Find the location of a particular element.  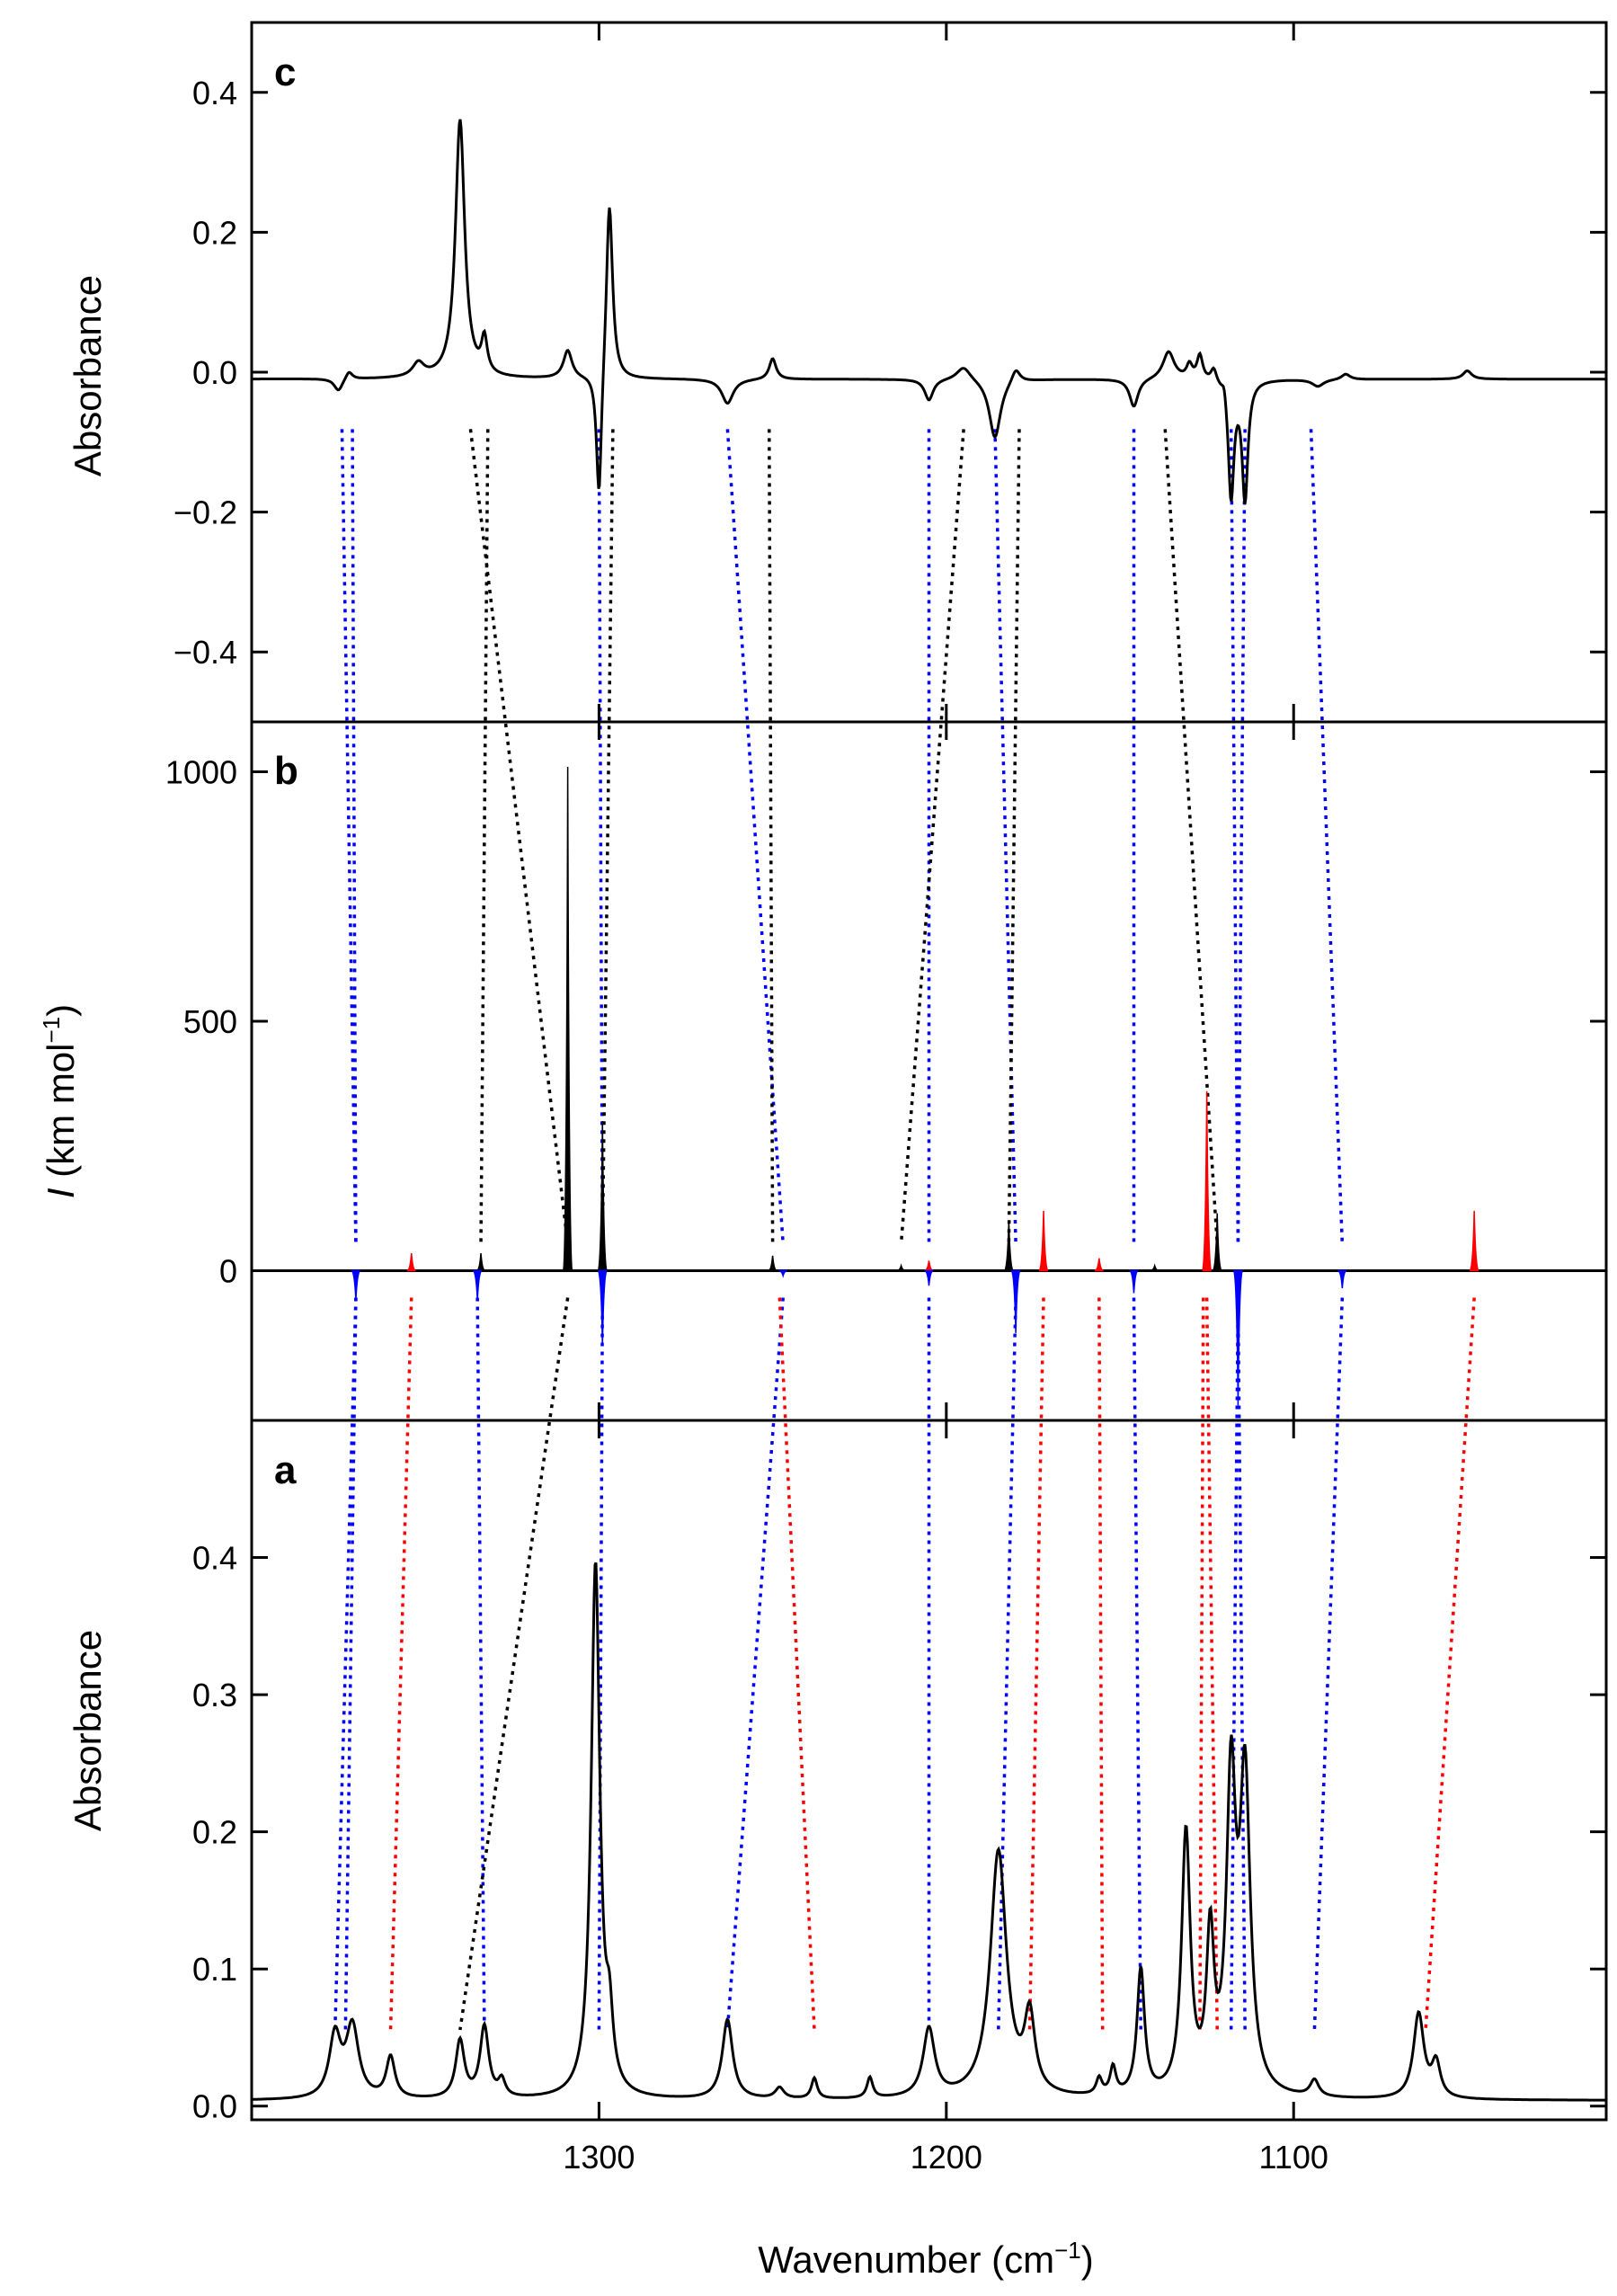

x-tick-label: 1200 is located at coordinates (946, 2157).